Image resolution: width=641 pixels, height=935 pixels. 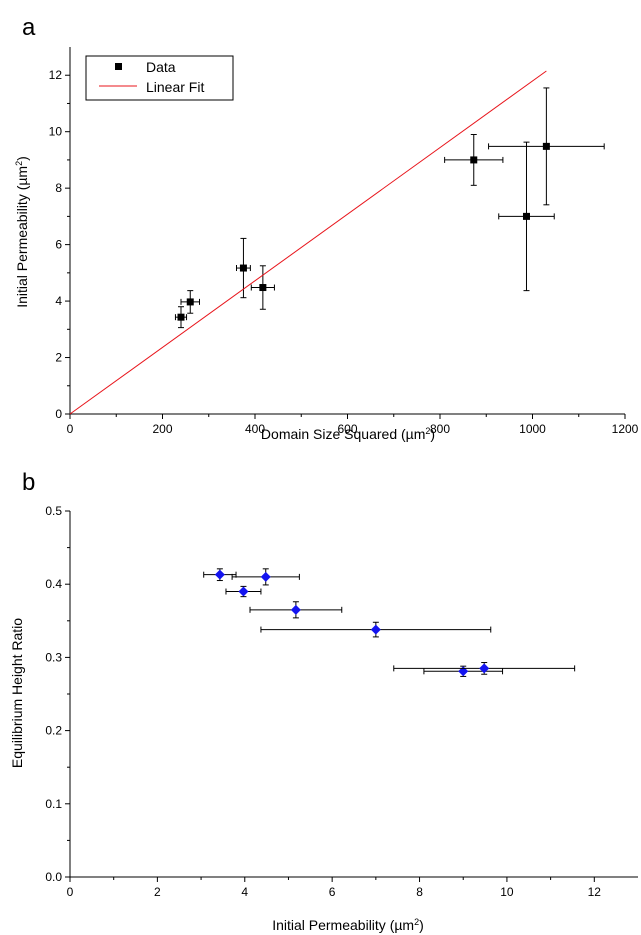 I want to click on panel-b-x-tick-label: 0, so click(x=70, y=892).